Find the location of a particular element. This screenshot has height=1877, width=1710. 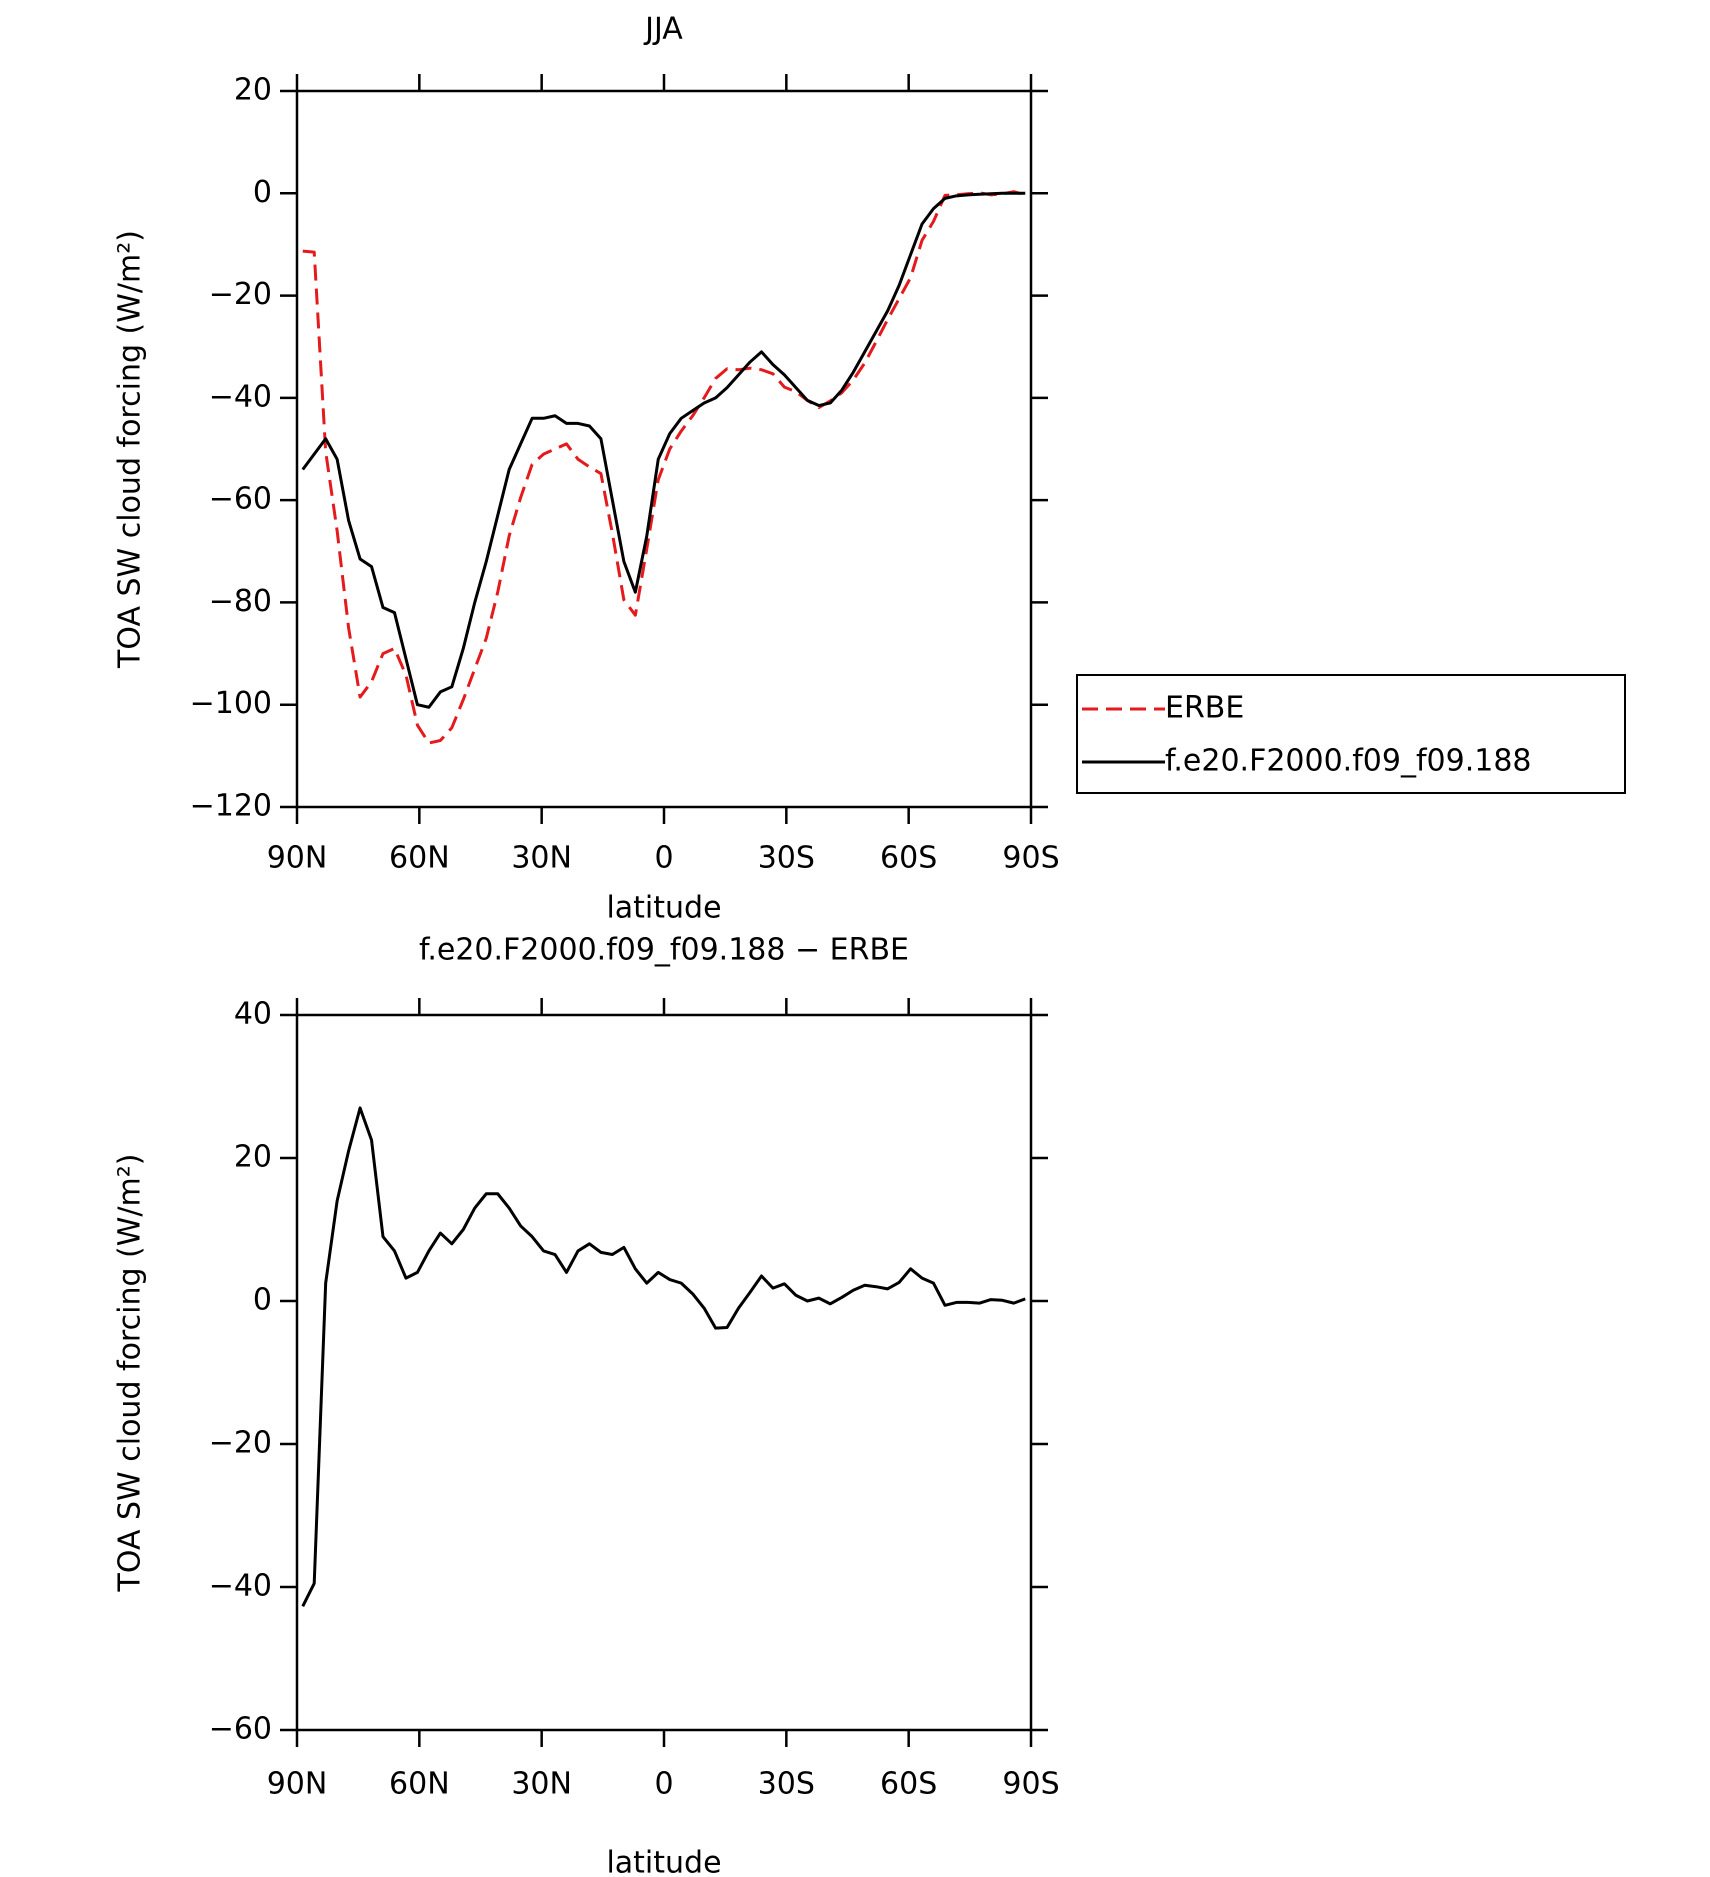

legend-label: ERBE is located at coordinates (1204, 708).